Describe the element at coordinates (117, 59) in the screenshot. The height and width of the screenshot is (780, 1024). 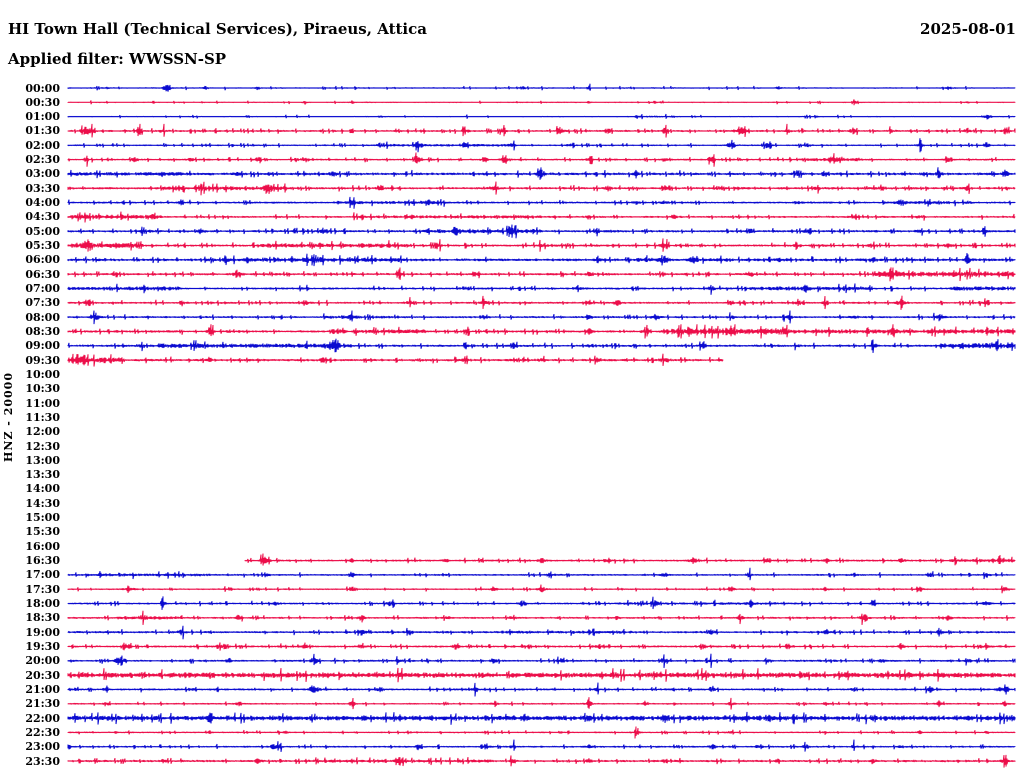
I see `applied-filter-label: Applied filter: WWSSN-SP` at that location.